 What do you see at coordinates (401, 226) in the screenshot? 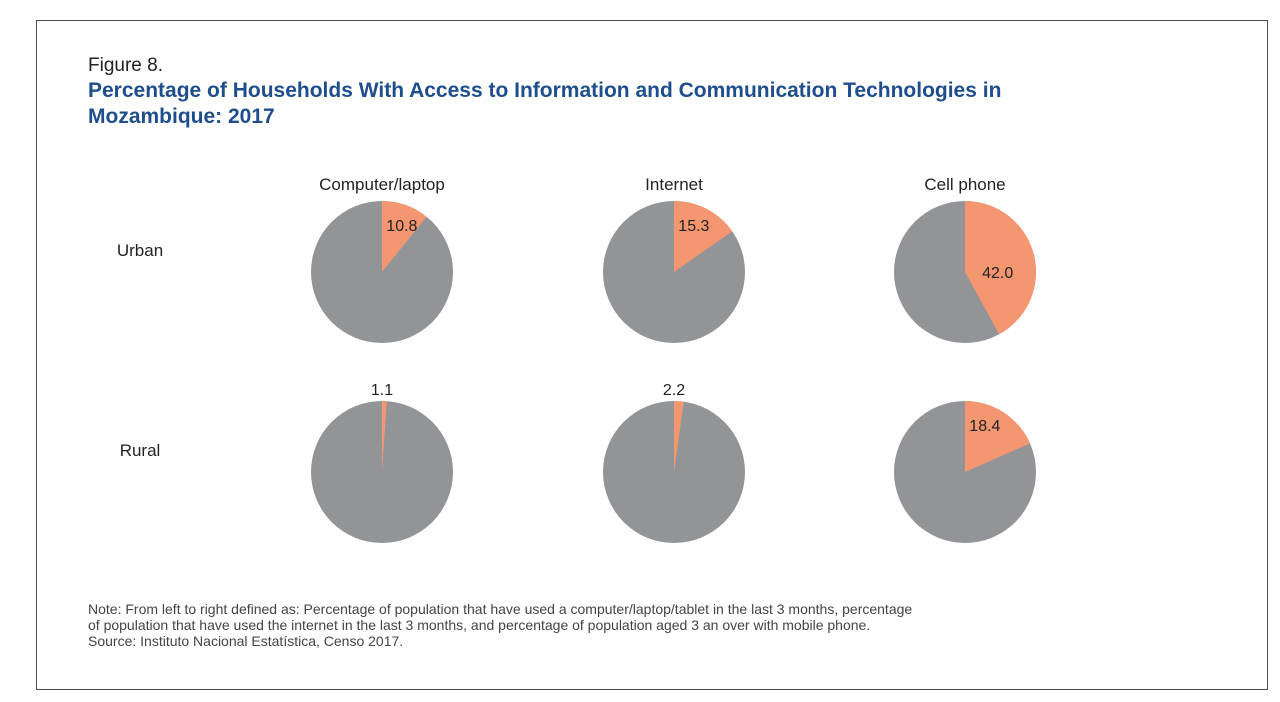
I see `value-label-urban-computer-laptop: 10.8` at bounding box center [401, 226].